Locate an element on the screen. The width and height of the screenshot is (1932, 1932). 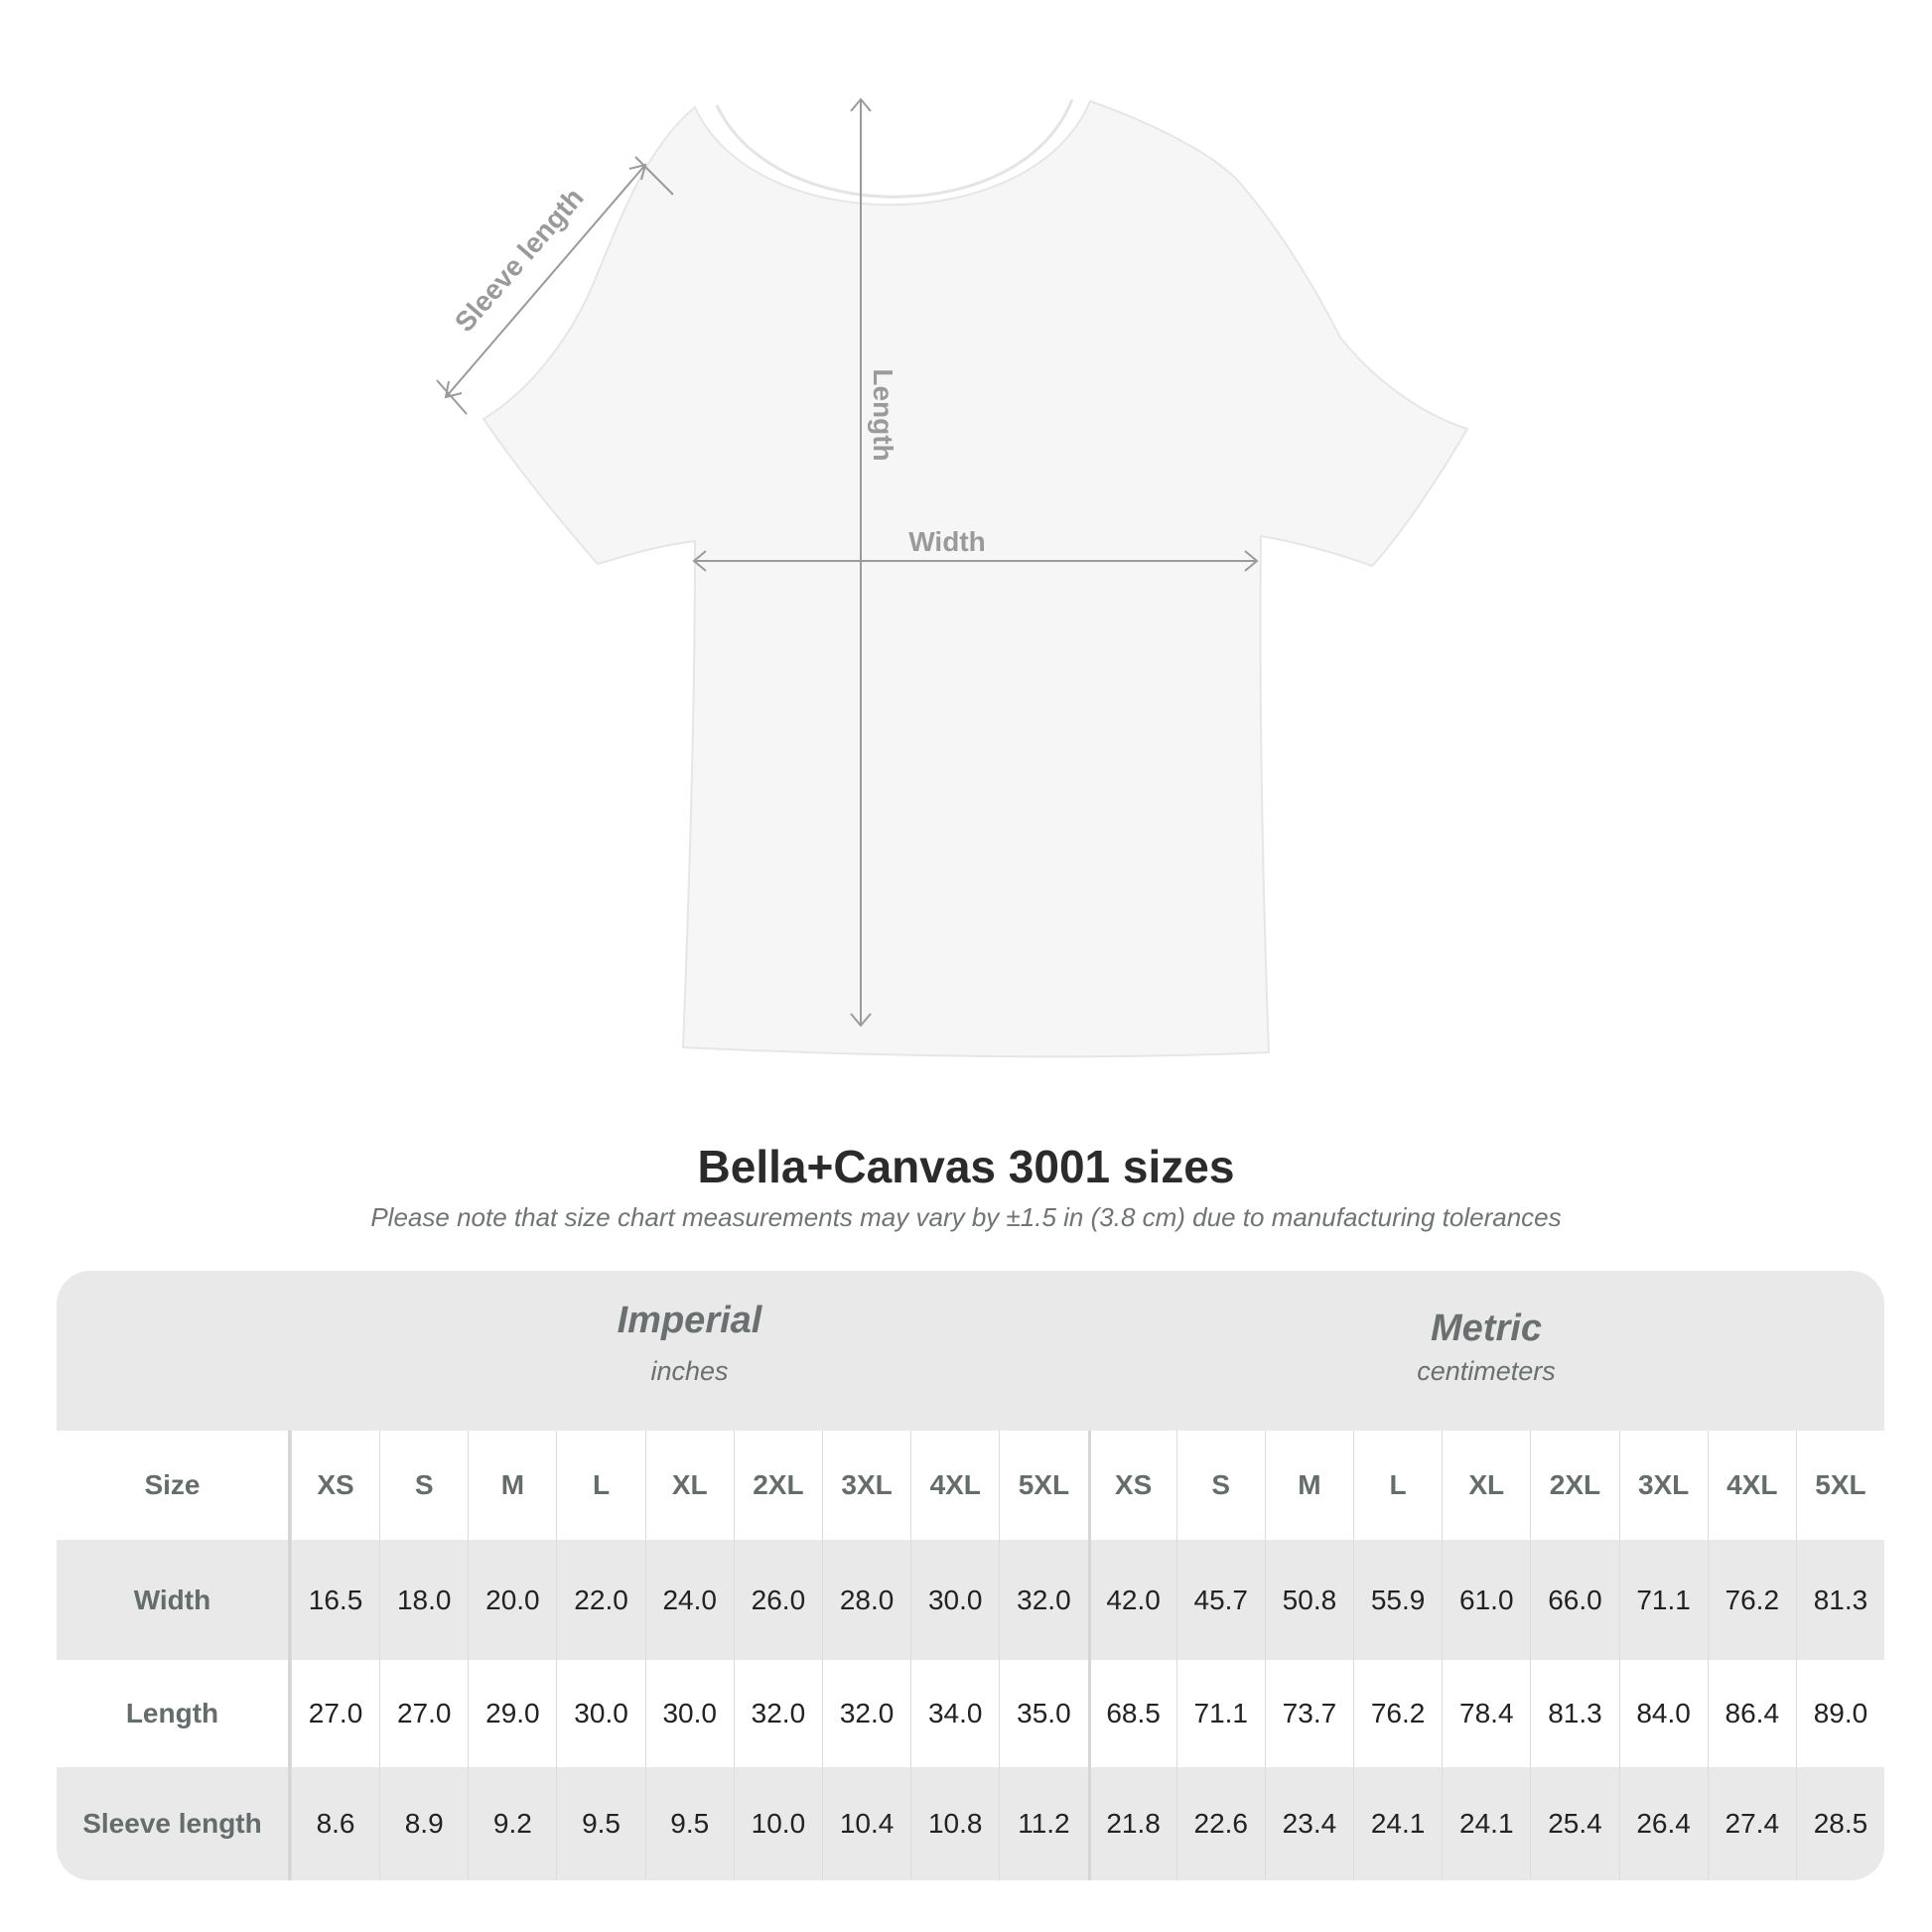
table-cell: 22.0 is located at coordinates (600, 1600).